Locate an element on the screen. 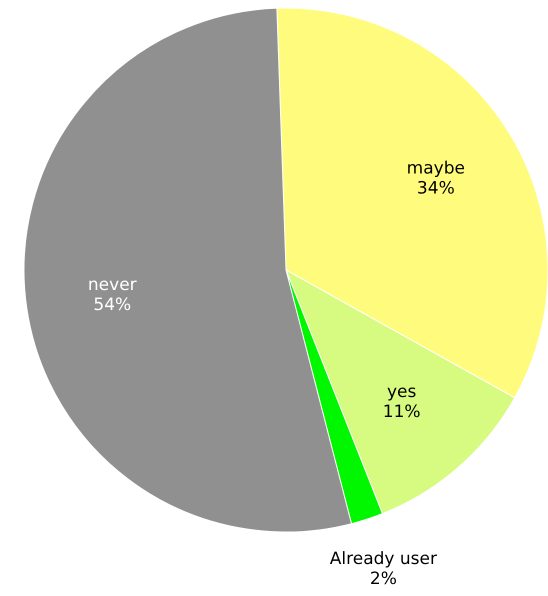  slice-label: maybe is located at coordinates (435, 168).